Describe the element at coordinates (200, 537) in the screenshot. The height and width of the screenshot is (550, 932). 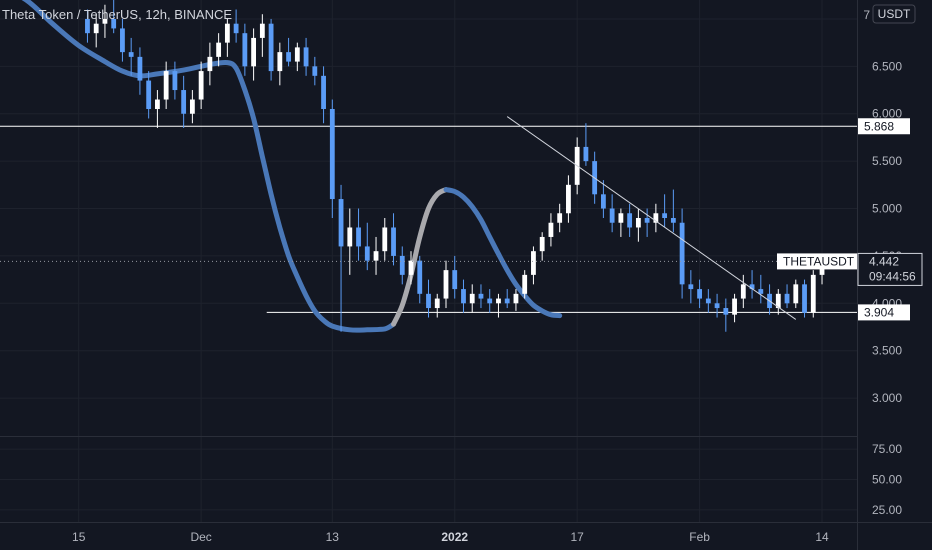
I see `time-tick-label: Dec` at that location.